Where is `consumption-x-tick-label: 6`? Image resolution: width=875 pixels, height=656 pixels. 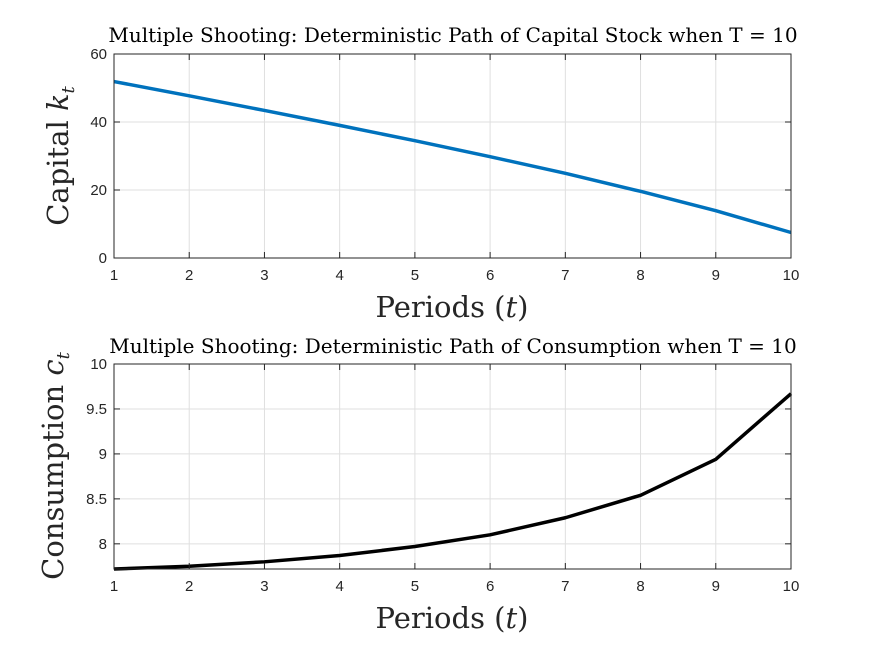 consumption-x-tick-label: 6 is located at coordinates (490, 586).